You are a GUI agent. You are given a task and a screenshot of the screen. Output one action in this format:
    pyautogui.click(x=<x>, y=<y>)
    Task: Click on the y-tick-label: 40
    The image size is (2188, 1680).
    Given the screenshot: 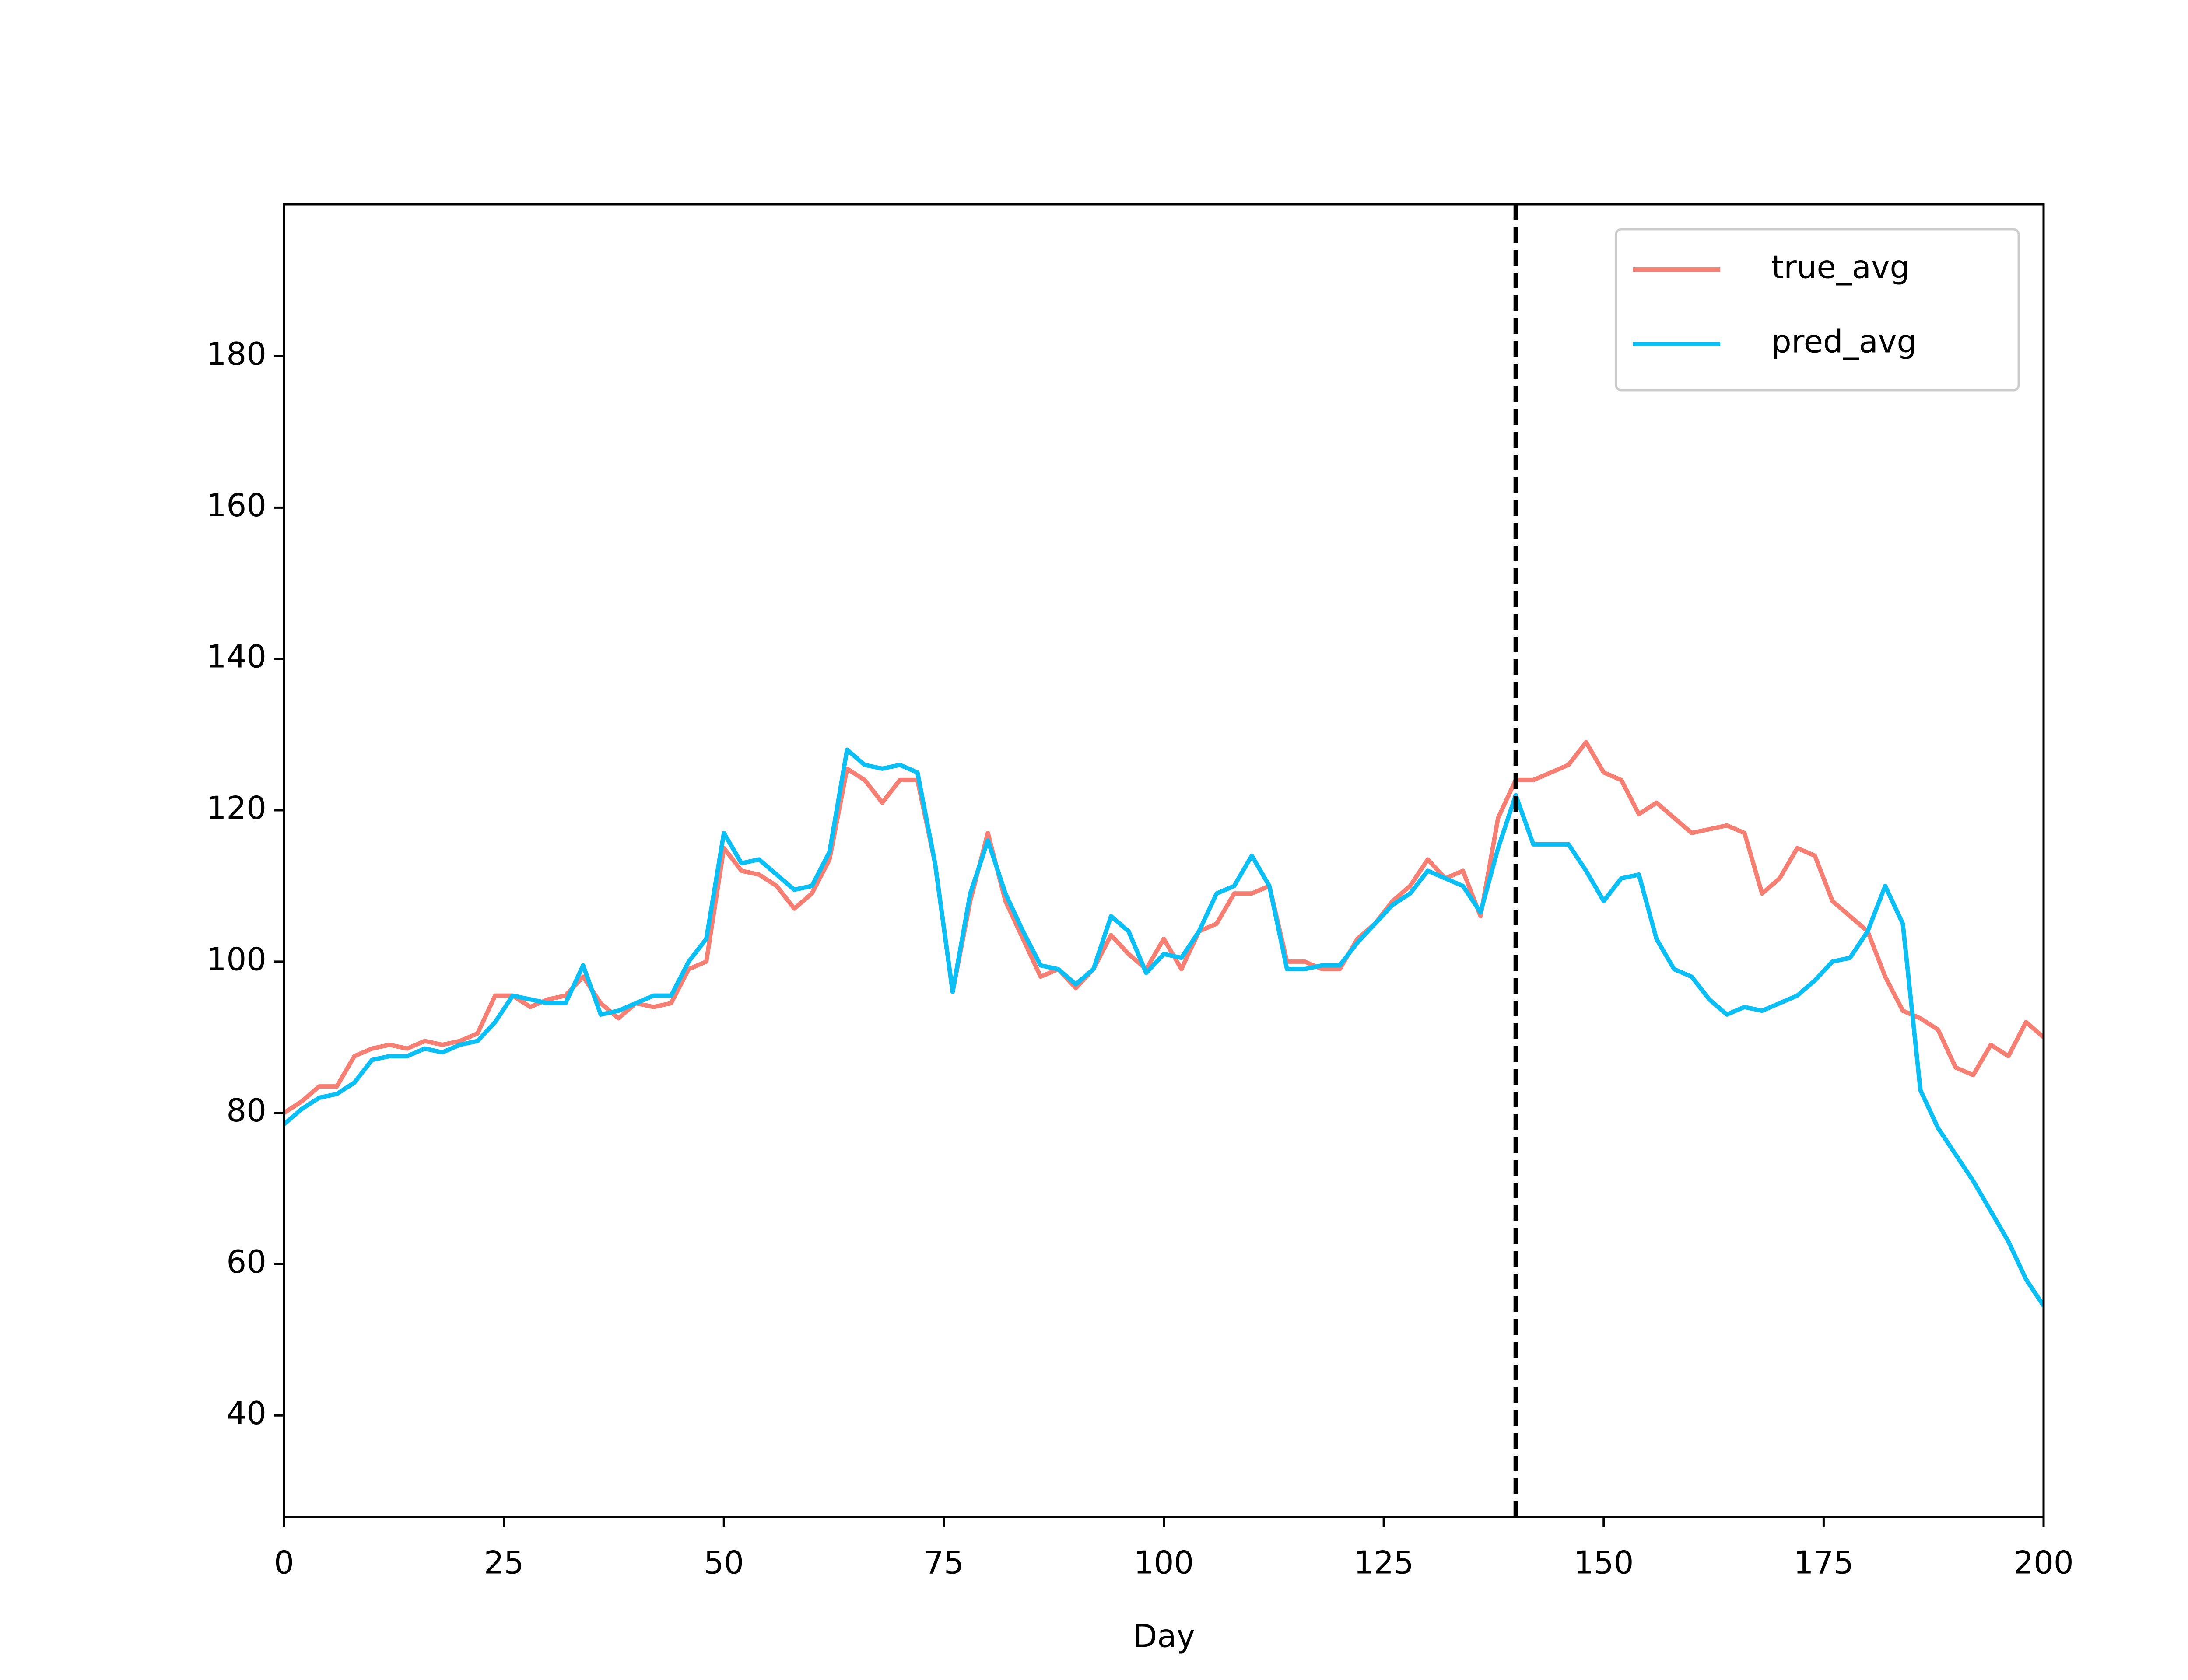 What is the action you would take?
    pyautogui.click(x=246, y=1413)
    